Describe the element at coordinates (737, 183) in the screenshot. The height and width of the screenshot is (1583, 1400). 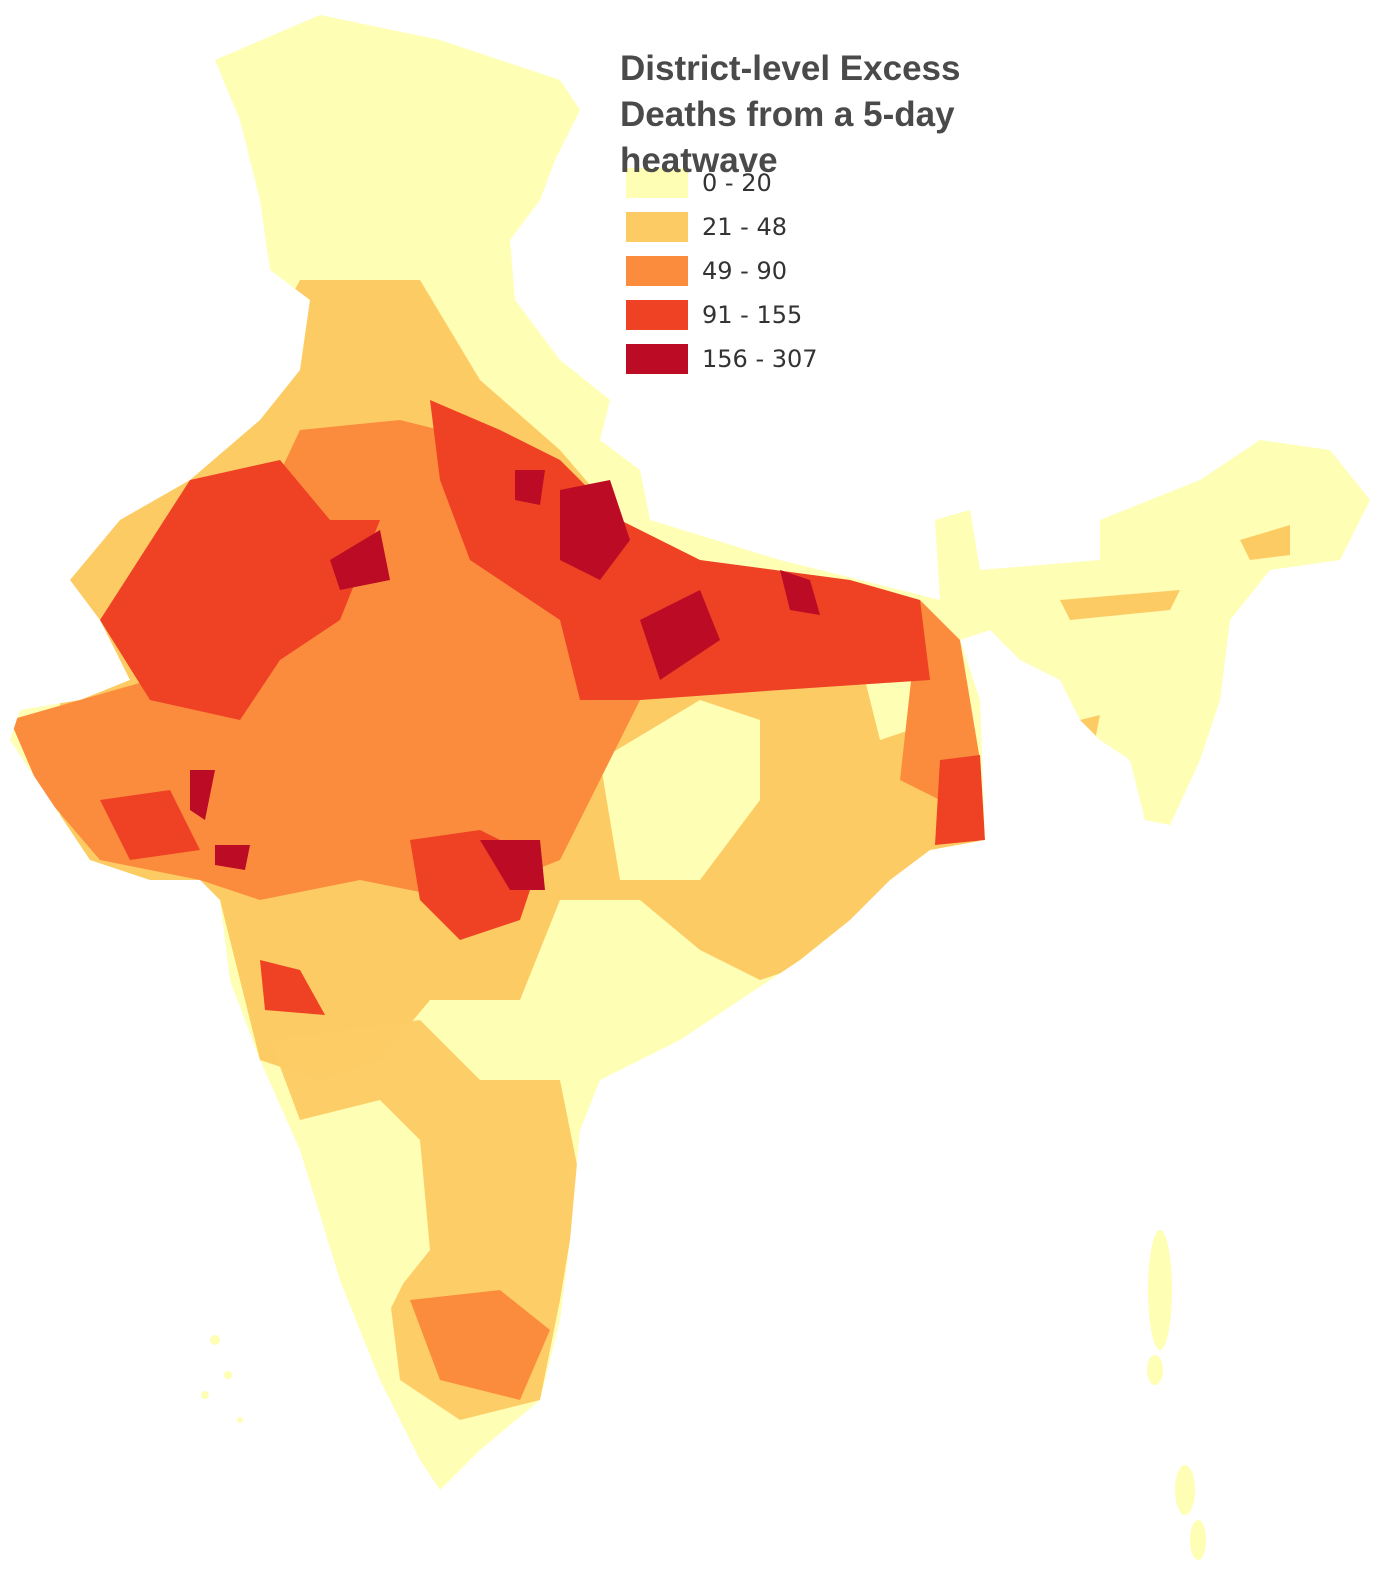
I see `legend-label: 0 - 20` at that location.